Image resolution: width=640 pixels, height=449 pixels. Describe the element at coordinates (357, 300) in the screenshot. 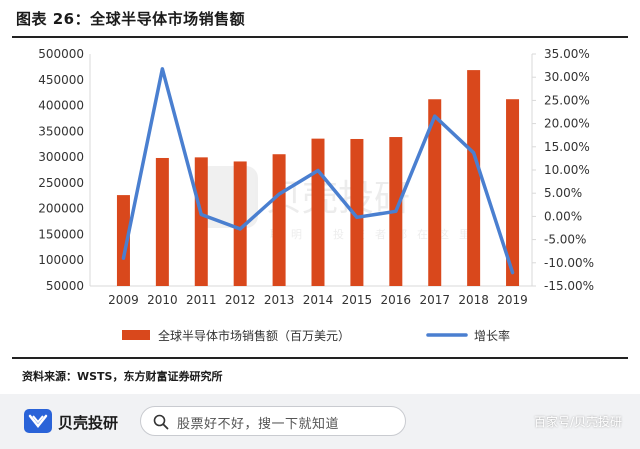

I see `x-tick-label: 2015` at that location.